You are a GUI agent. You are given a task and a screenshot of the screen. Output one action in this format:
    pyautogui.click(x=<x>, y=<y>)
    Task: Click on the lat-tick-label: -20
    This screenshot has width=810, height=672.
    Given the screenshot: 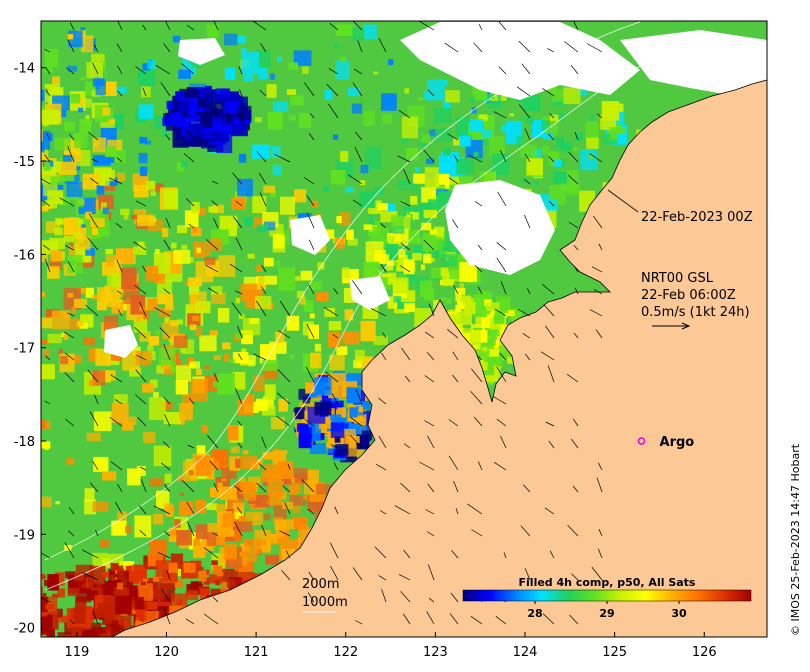 What is the action you would take?
    pyautogui.click(x=24, y=629)
    